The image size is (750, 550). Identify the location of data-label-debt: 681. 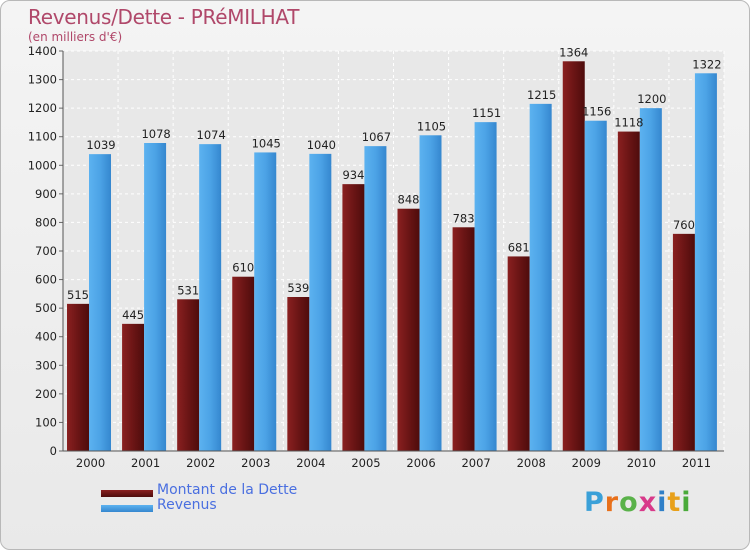
(519, 247).